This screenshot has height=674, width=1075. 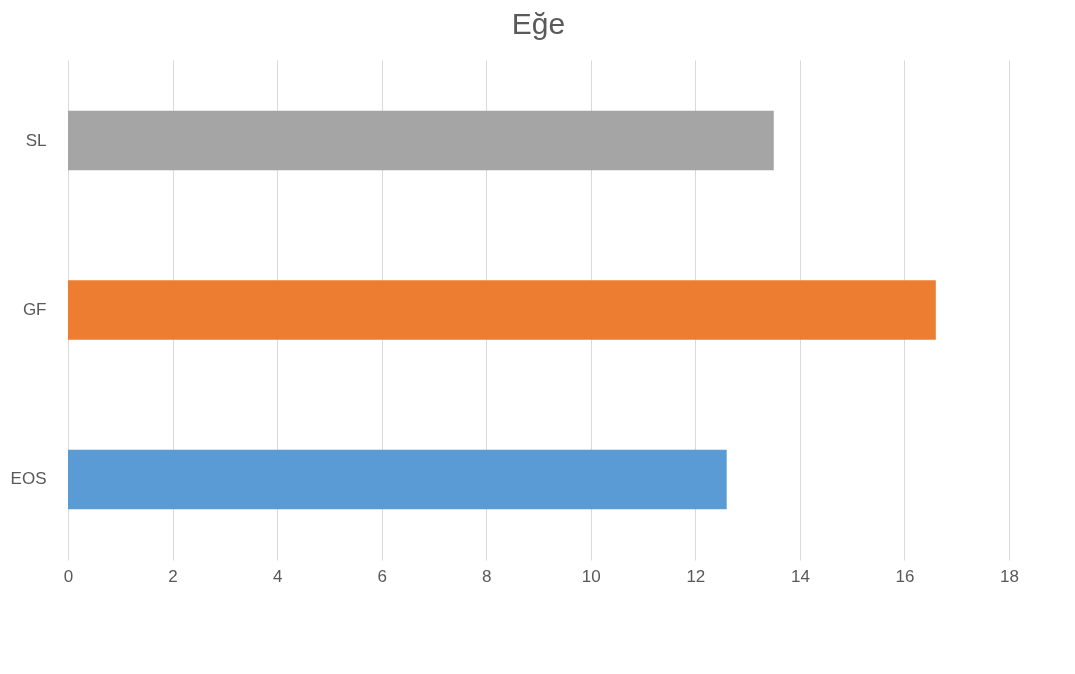 I want to click on x-tick-label: 8, so click(x=486, y=576).